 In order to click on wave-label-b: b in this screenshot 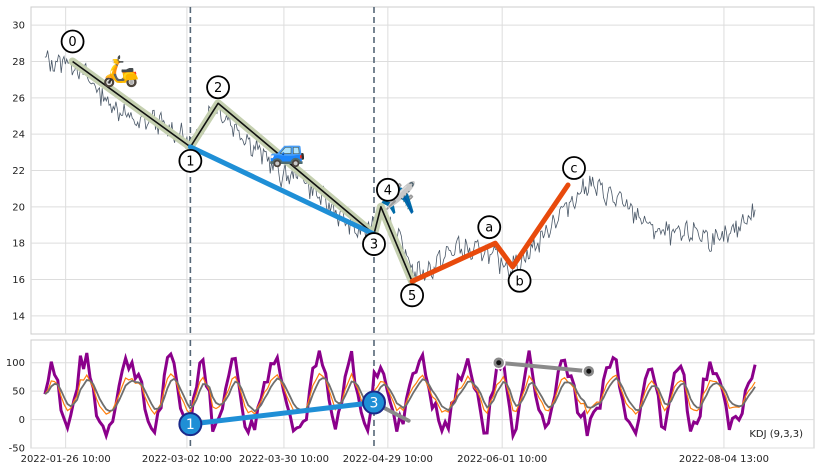, I will do `click(519, 280)`.